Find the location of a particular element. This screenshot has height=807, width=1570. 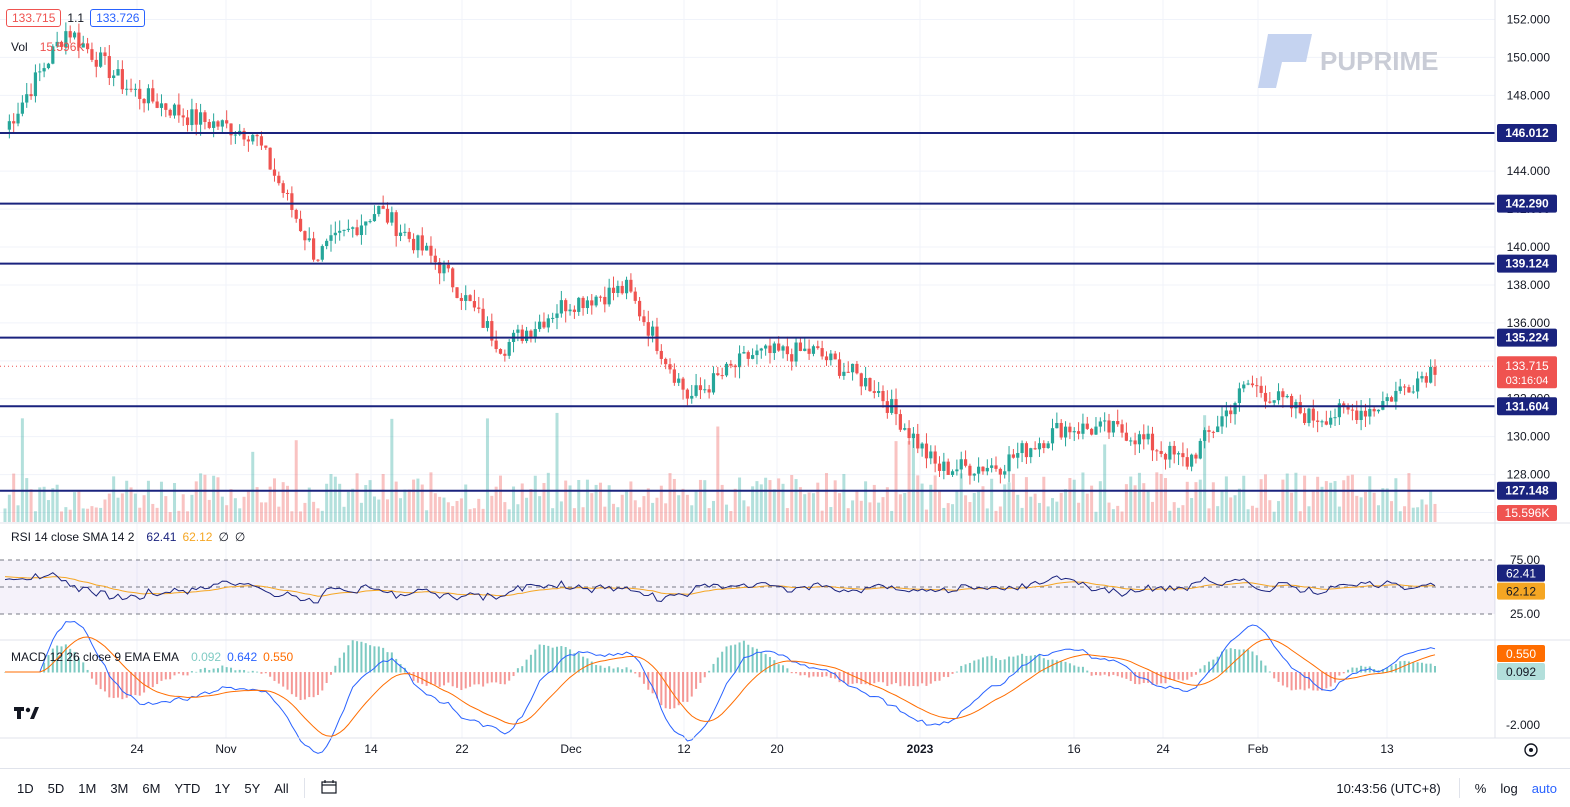

range-button-5d: 5D is located at coordinates (56, 788).